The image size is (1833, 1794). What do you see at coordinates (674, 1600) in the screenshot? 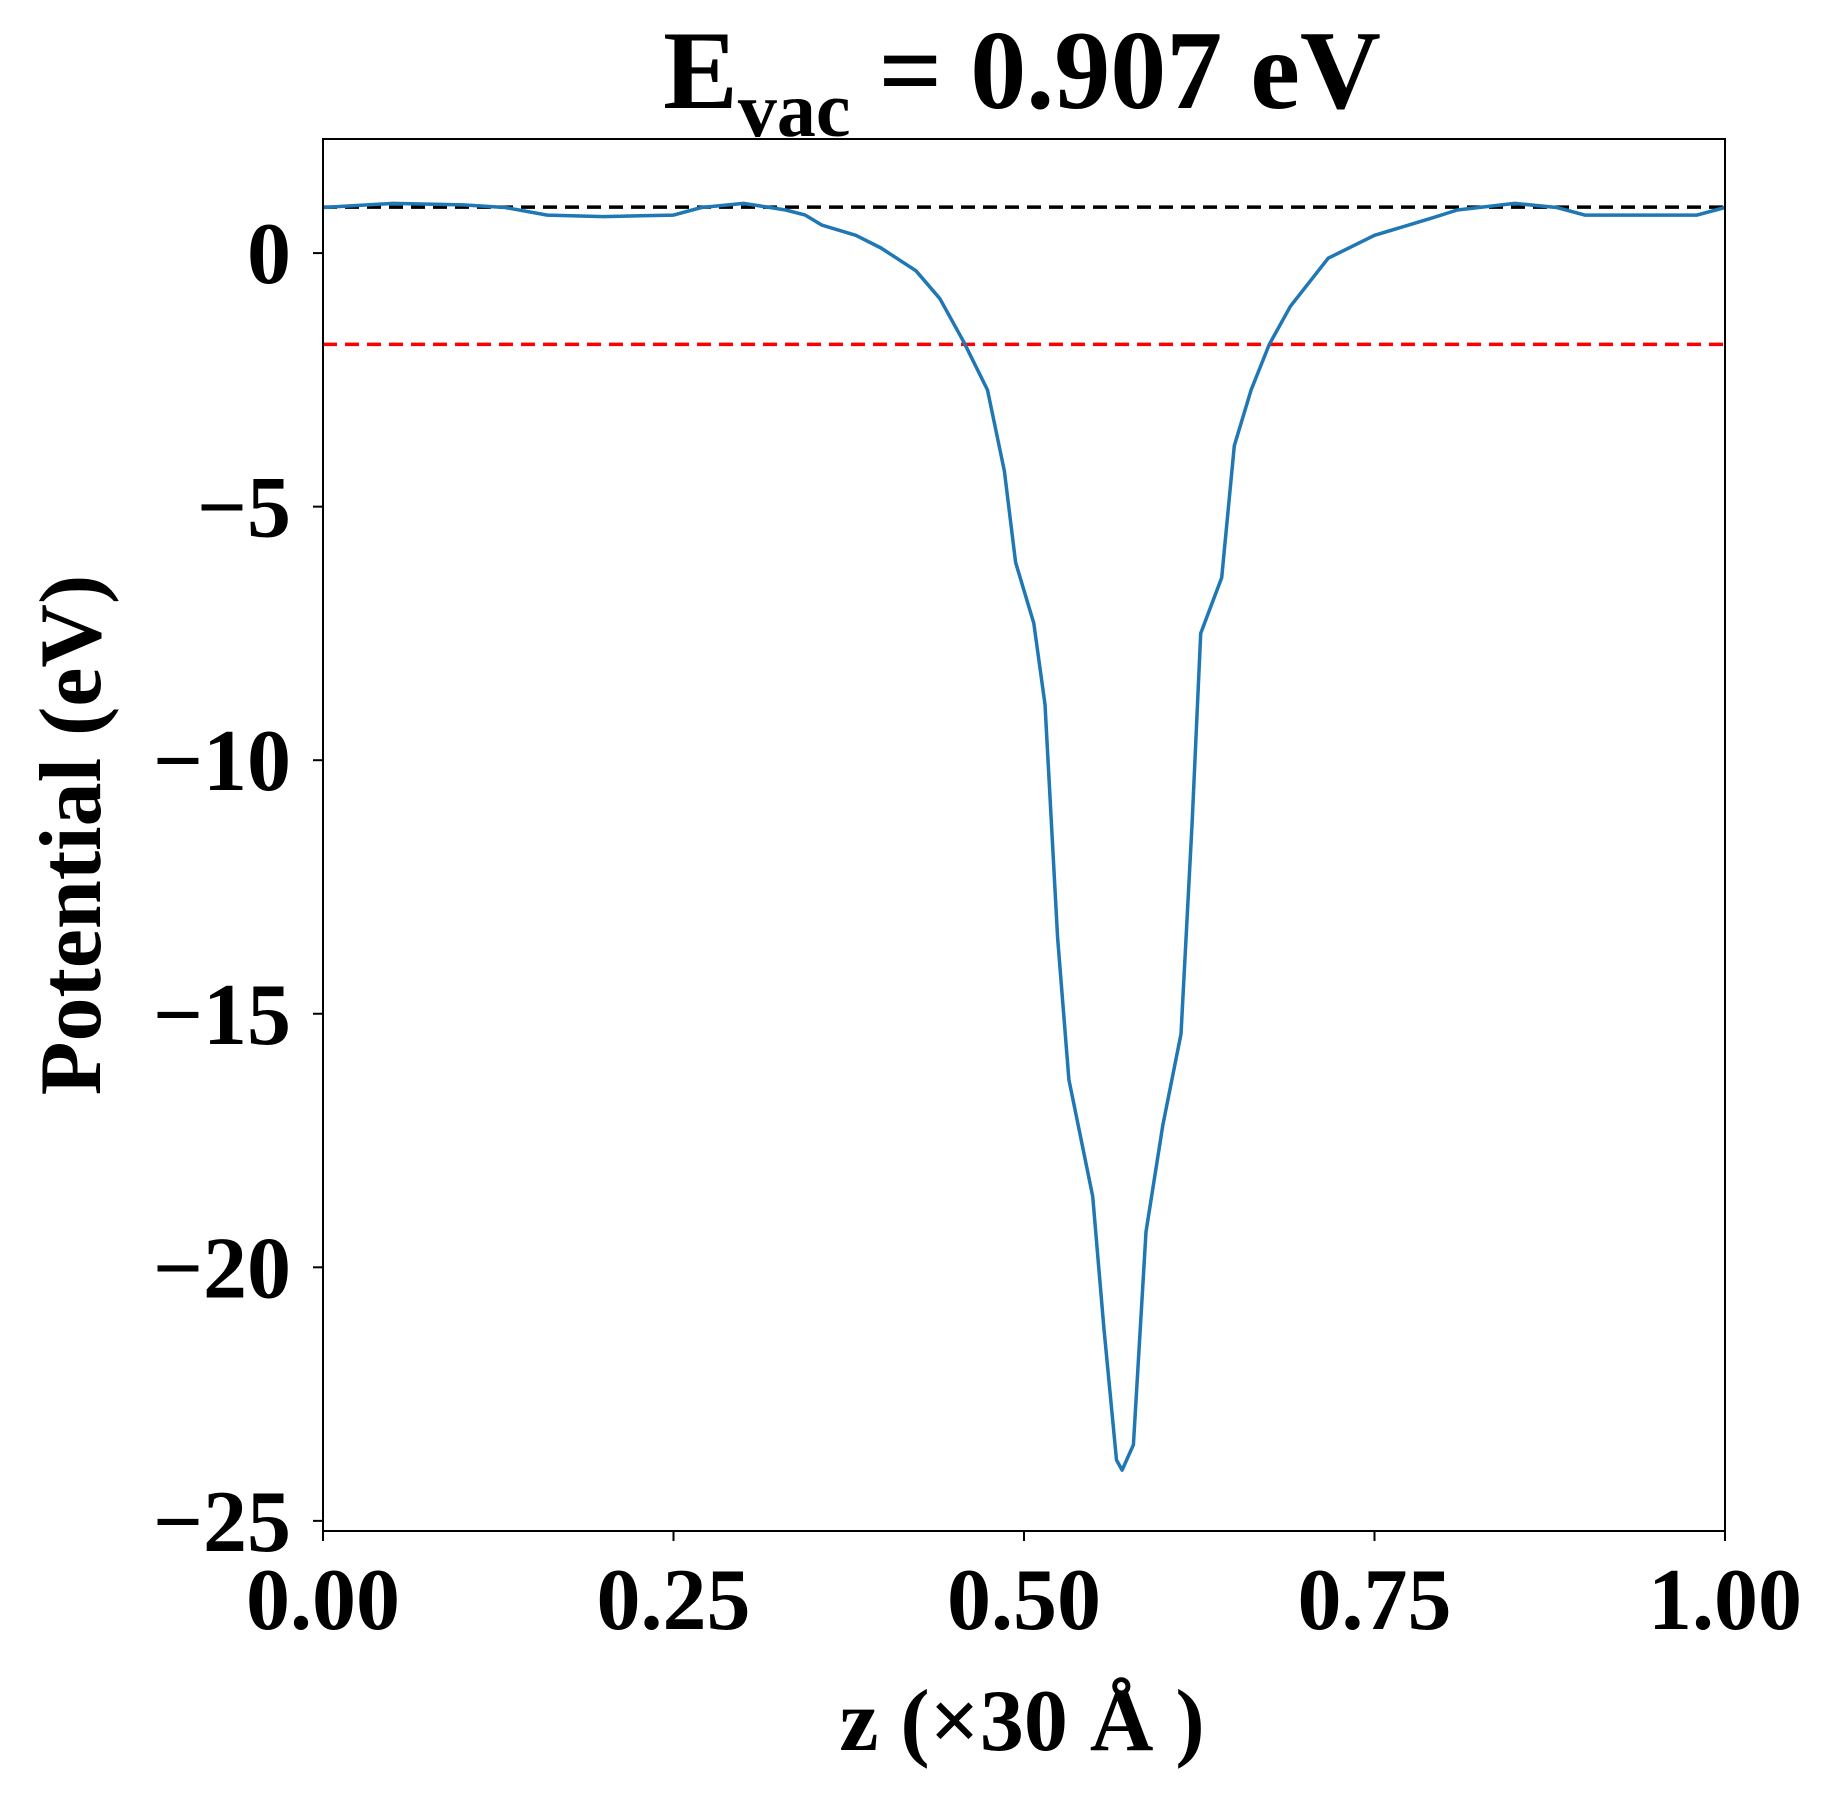
I see `x-tick-label: 0.25` at bounding box center [674, 1600].